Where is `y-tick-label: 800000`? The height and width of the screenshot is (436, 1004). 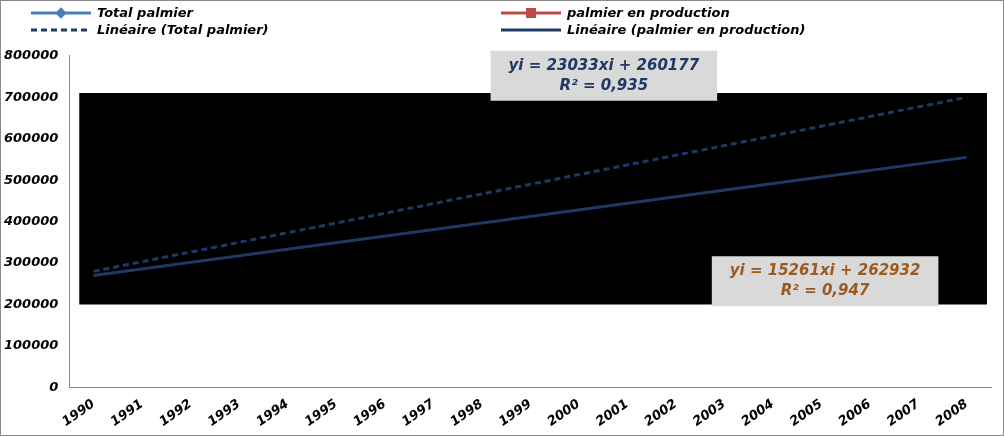
y-tick-label: 800000 is located at coordinates (31, 55).